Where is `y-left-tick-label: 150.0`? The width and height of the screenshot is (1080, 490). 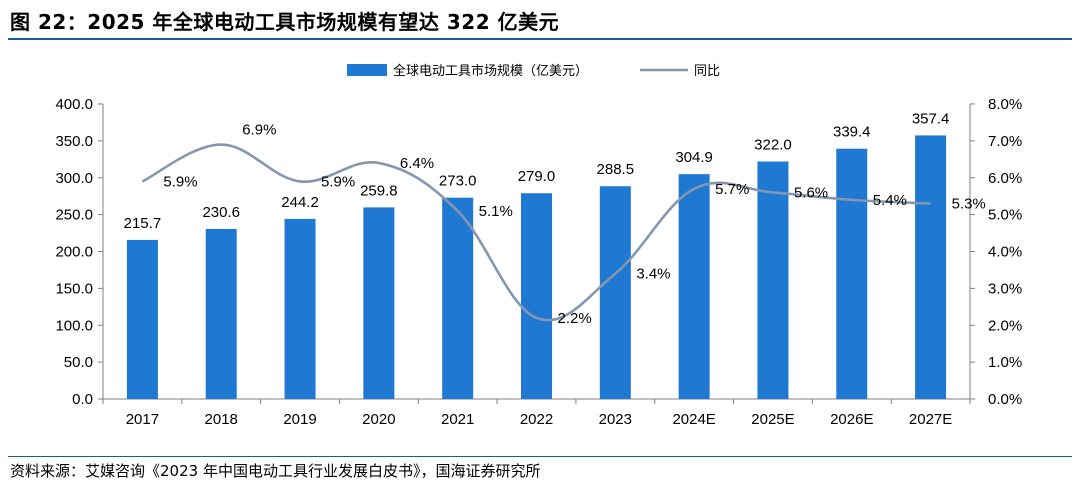 y-left-tick-label: 150.0 is located at coordinates (74, 288).